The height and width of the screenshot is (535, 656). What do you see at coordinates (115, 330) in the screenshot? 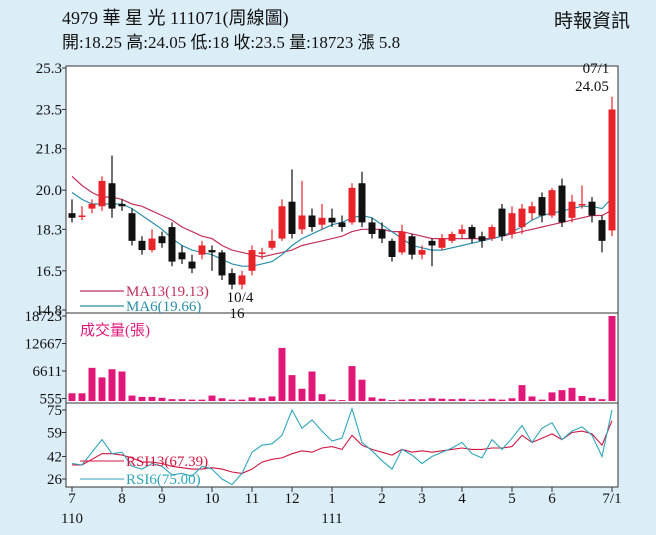
I see `volume-label: 成交量(張)` at bounding box center [115, 330].